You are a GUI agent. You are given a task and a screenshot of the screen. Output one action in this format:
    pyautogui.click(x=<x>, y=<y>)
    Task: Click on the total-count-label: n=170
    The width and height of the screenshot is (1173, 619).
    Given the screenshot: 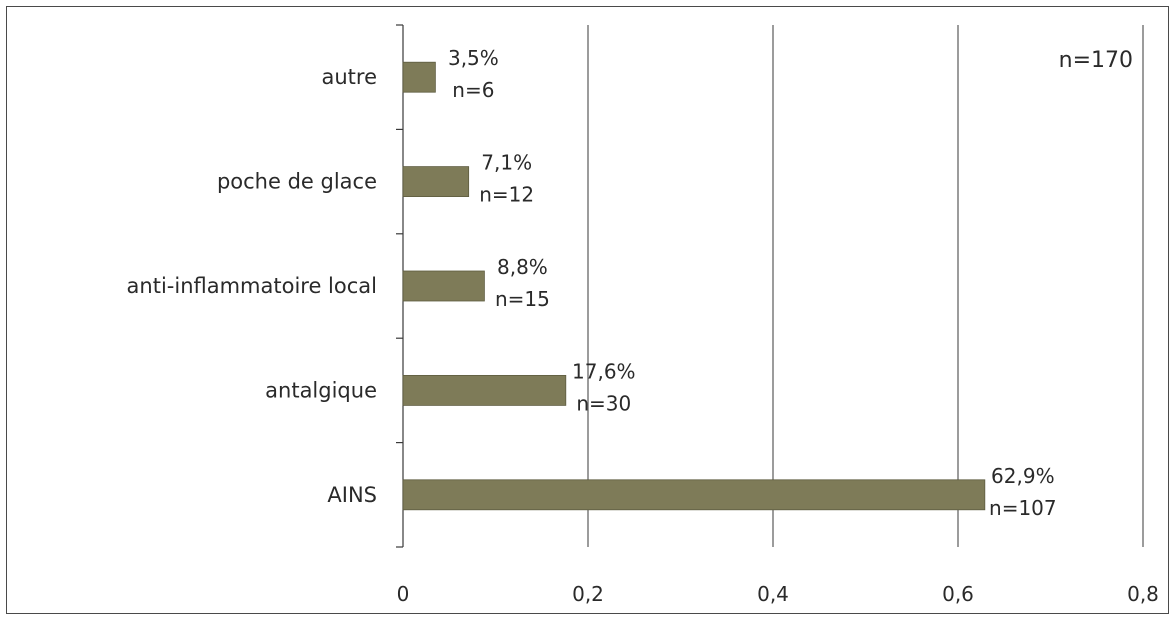 What is the action you would take?
    pyautogui.click(x=1096, y=60)
    